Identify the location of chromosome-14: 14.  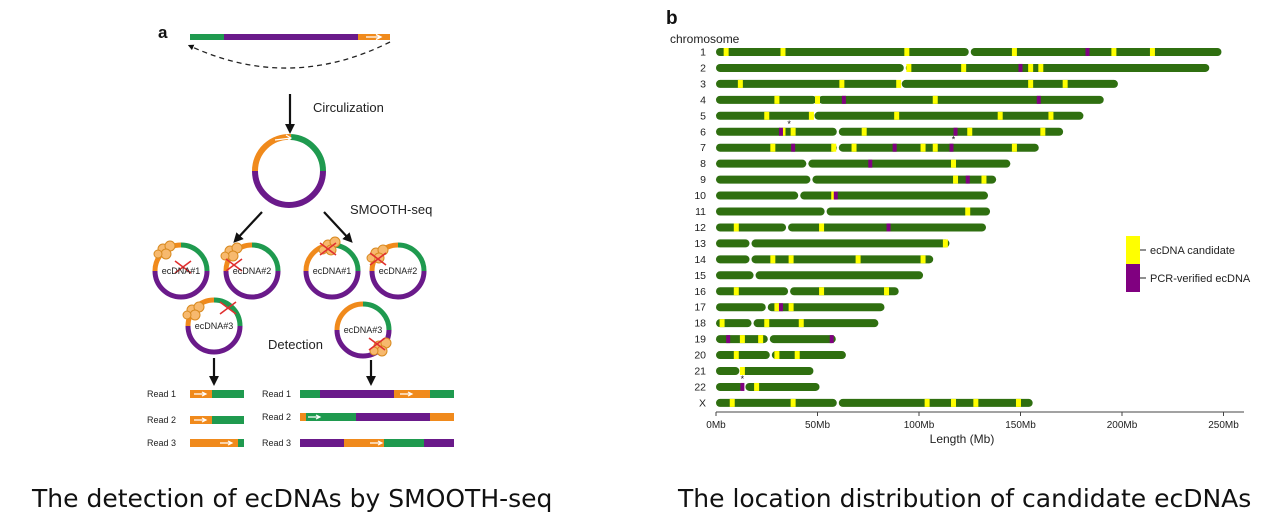
(814, 260).